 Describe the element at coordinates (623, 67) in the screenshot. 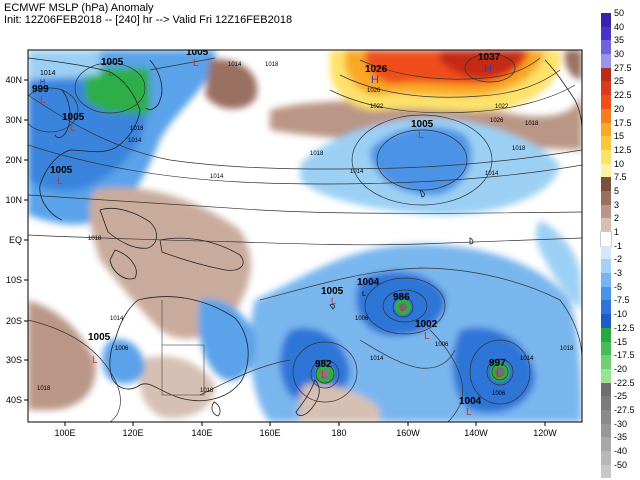

I see `legend-label: 27.5` at that location.